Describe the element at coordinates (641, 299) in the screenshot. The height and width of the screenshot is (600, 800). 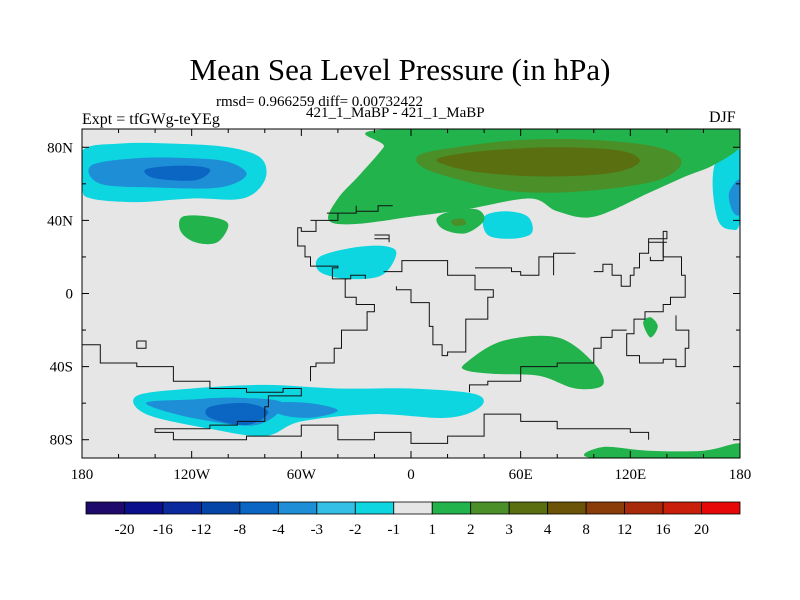
I see `coastline-se-asia` at that location.